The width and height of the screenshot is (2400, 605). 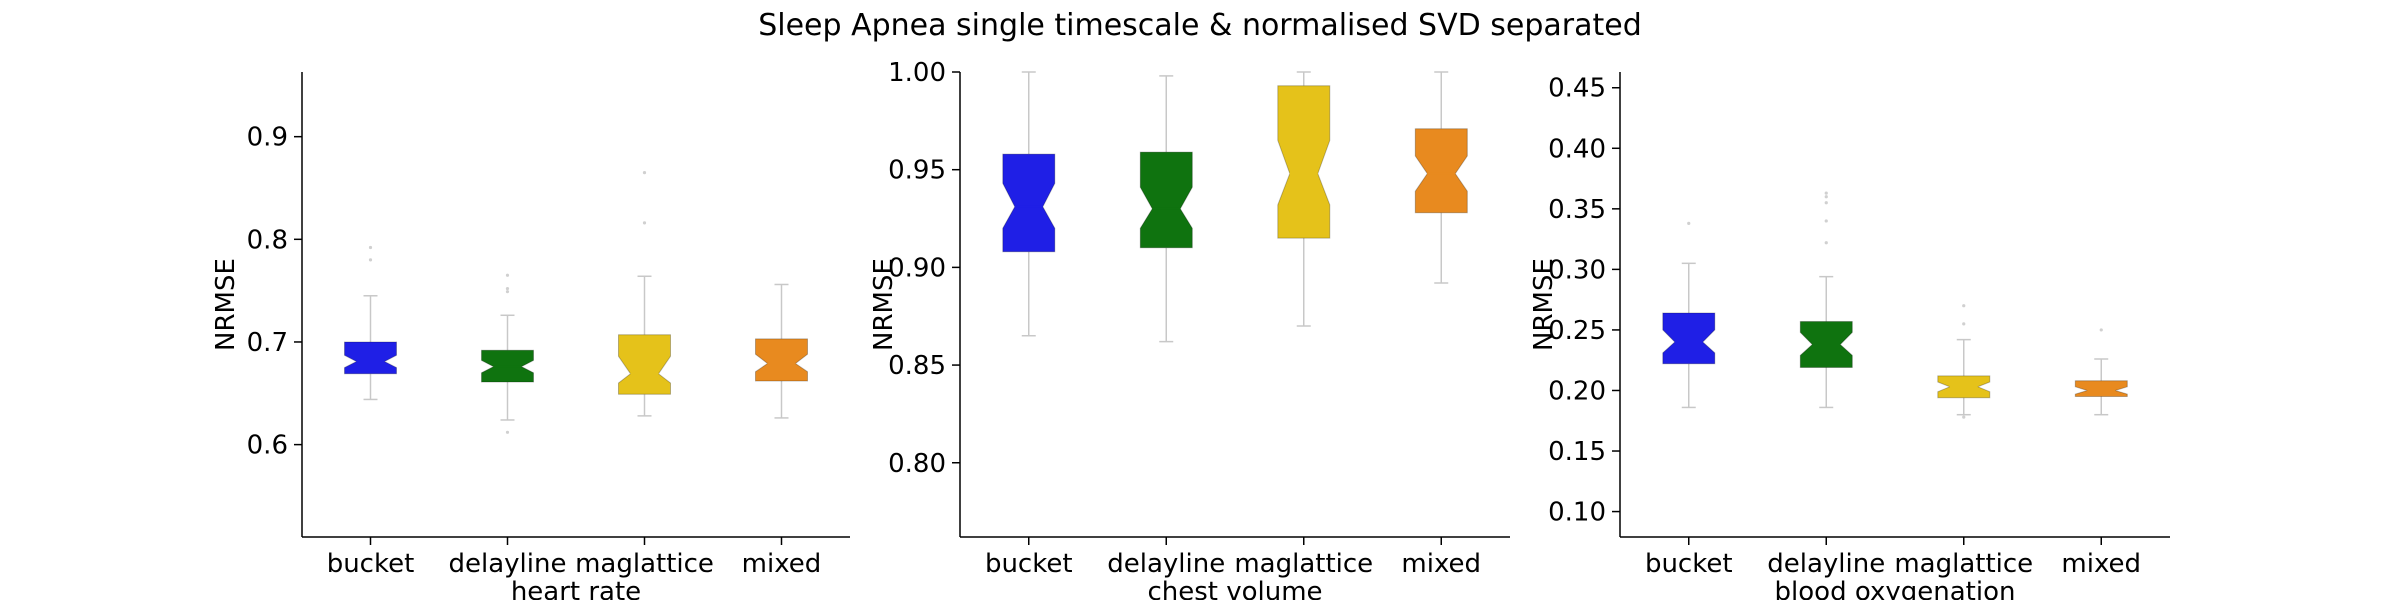 What do you see at coordinates (1577, 391) in the screenshot?
I see `y-tick-label: 0.20` at bounding box center [1577, 391].